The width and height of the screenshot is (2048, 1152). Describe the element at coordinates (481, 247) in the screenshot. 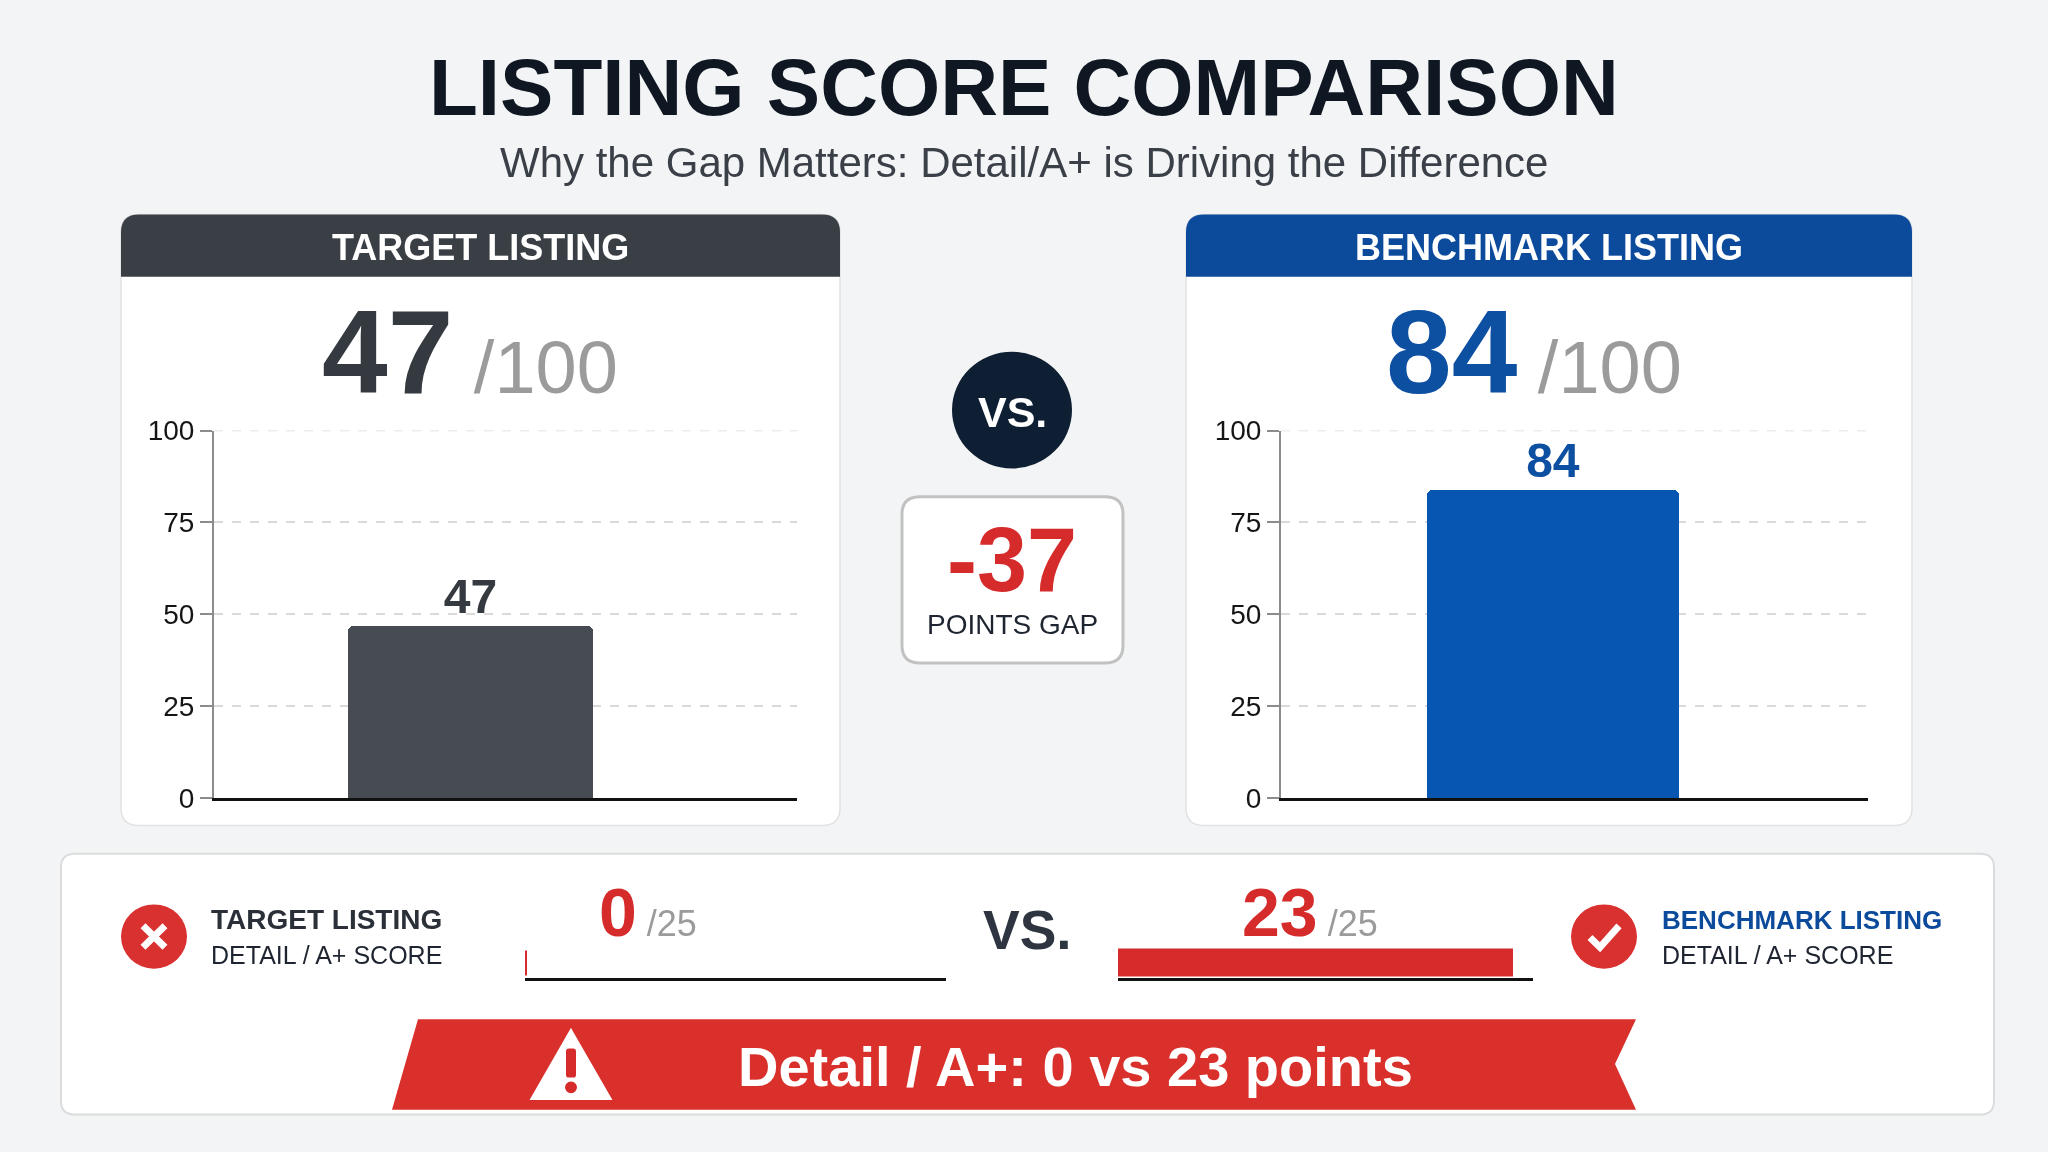

I see `chart-title: TARGET LISTING` at that location.